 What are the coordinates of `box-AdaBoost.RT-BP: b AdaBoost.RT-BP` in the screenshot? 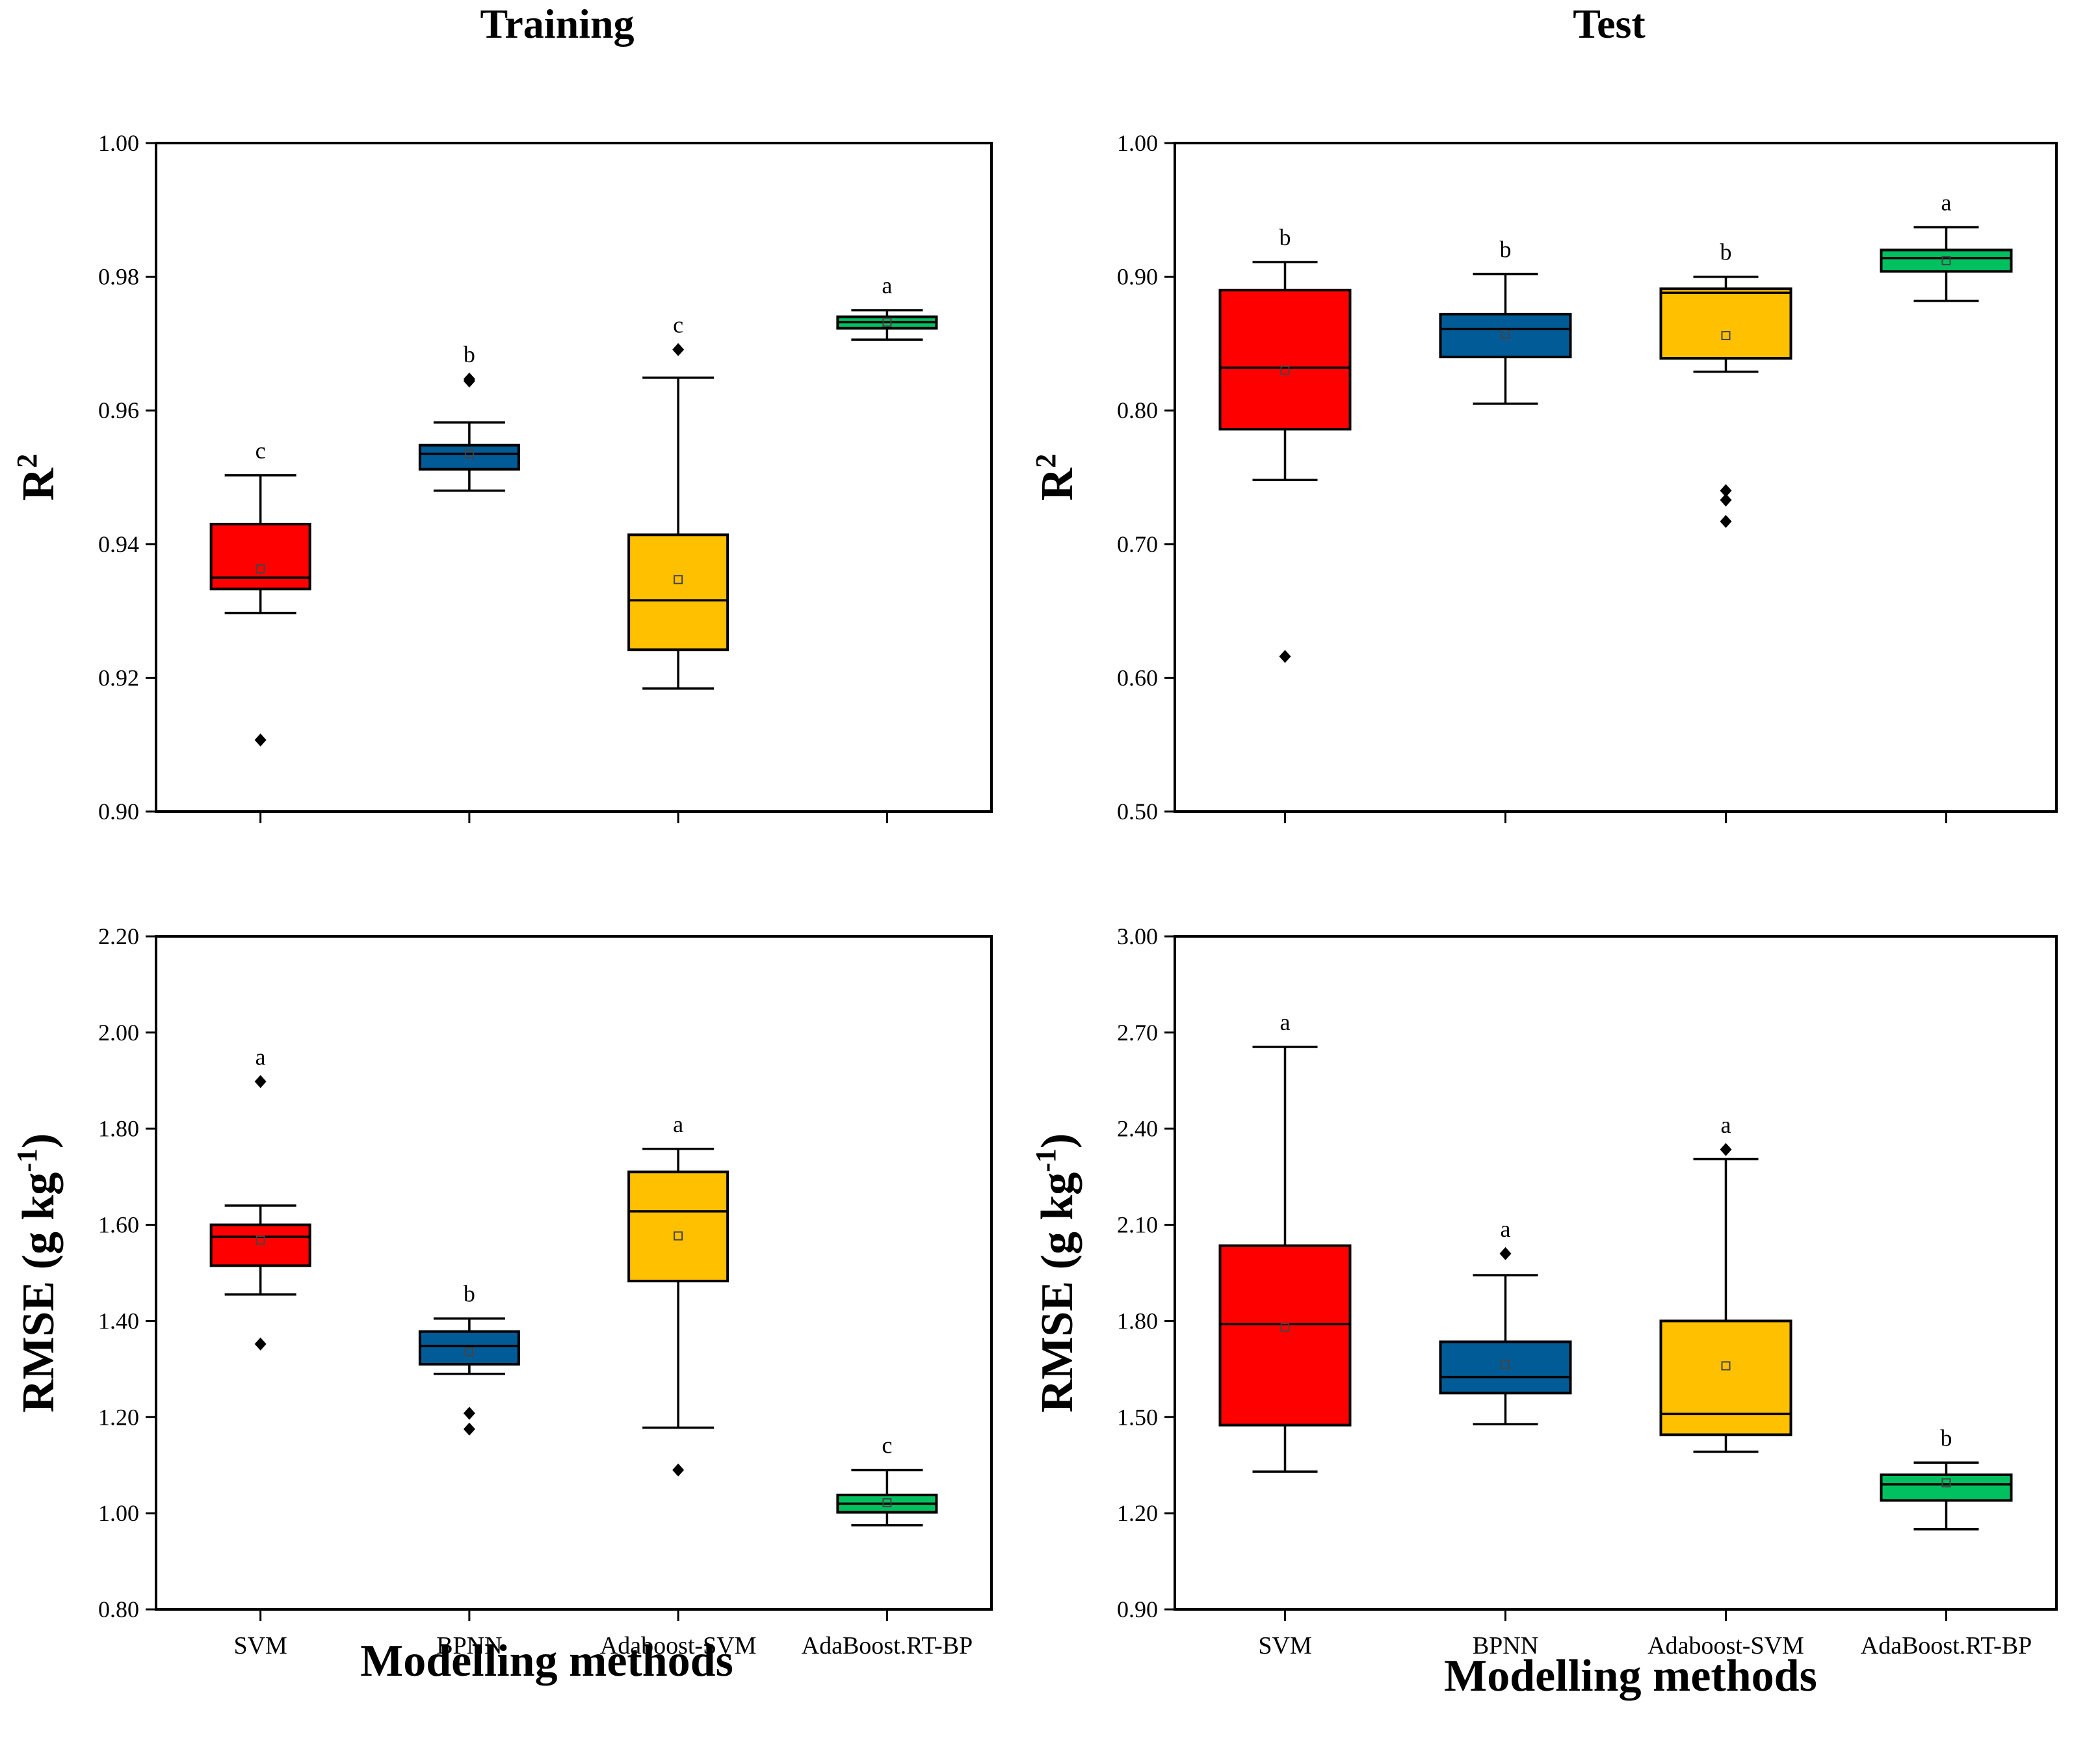 It's located at (1946, 1542).